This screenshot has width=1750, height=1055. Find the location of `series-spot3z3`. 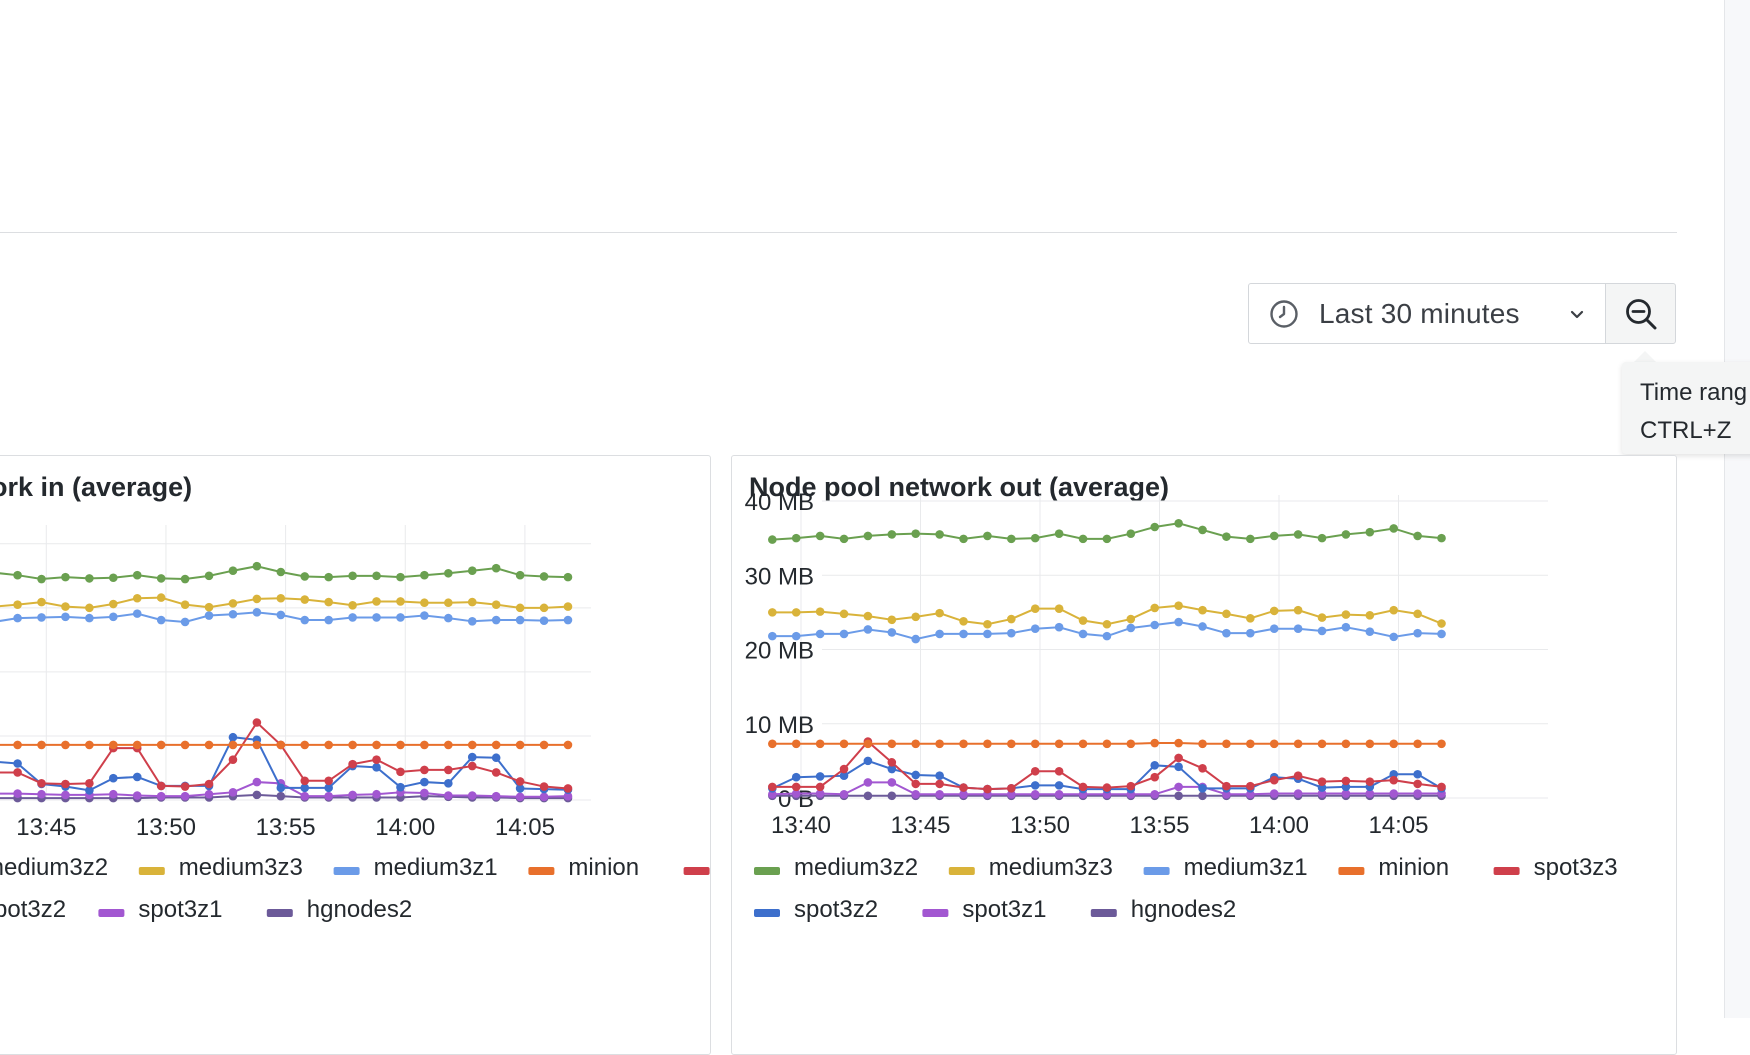

series-spot3z3 is located at coordinates (1107, 765).